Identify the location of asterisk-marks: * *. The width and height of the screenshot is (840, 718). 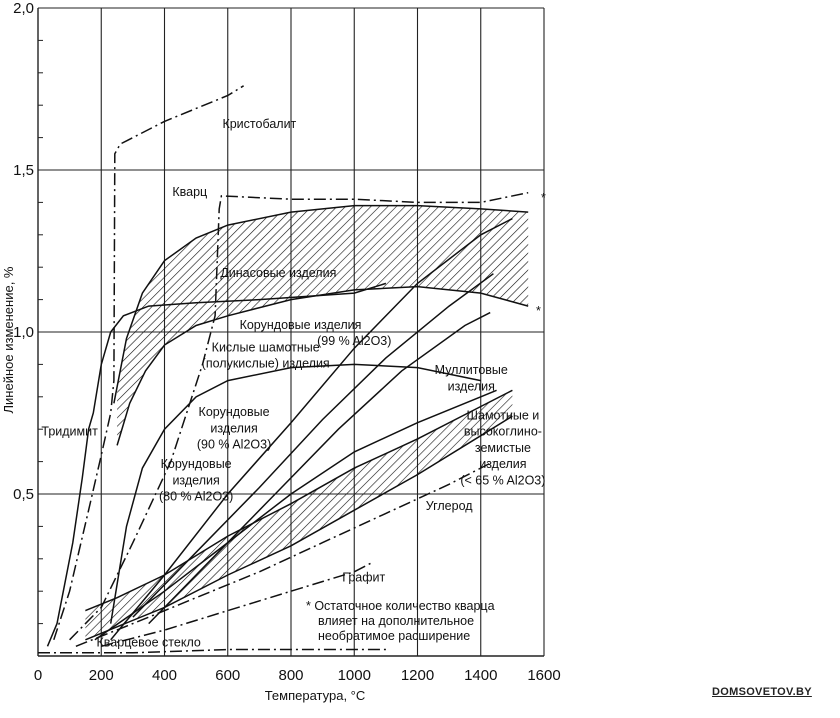
(541, 254).